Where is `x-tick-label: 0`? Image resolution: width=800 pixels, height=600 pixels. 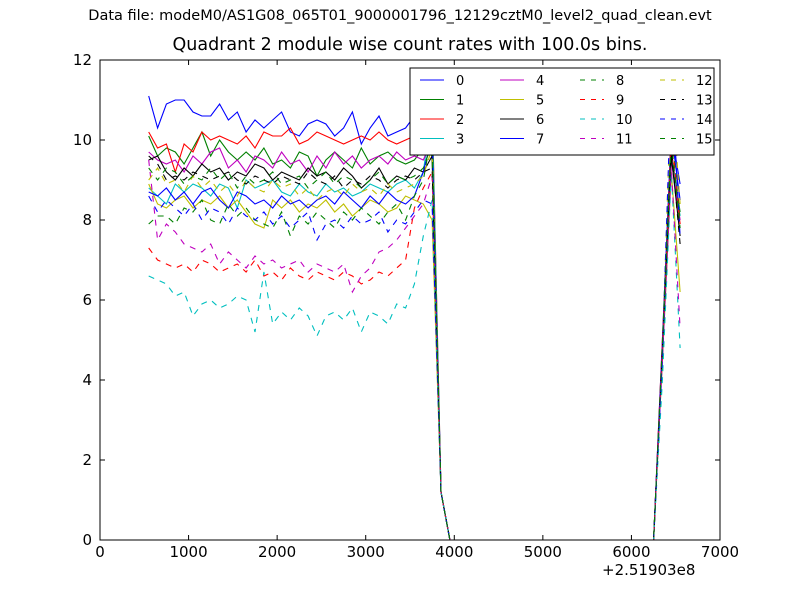 x-tick-label: 0 is located at coordinates (100, 552).